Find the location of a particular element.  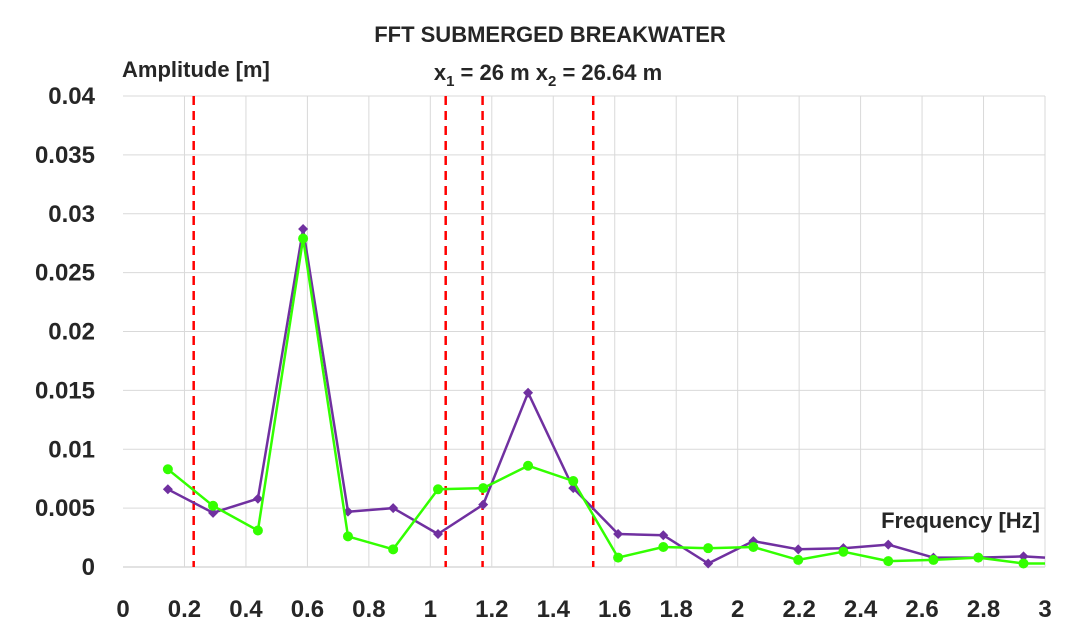

x2-symbol: x is located at coordinates (542, 72).